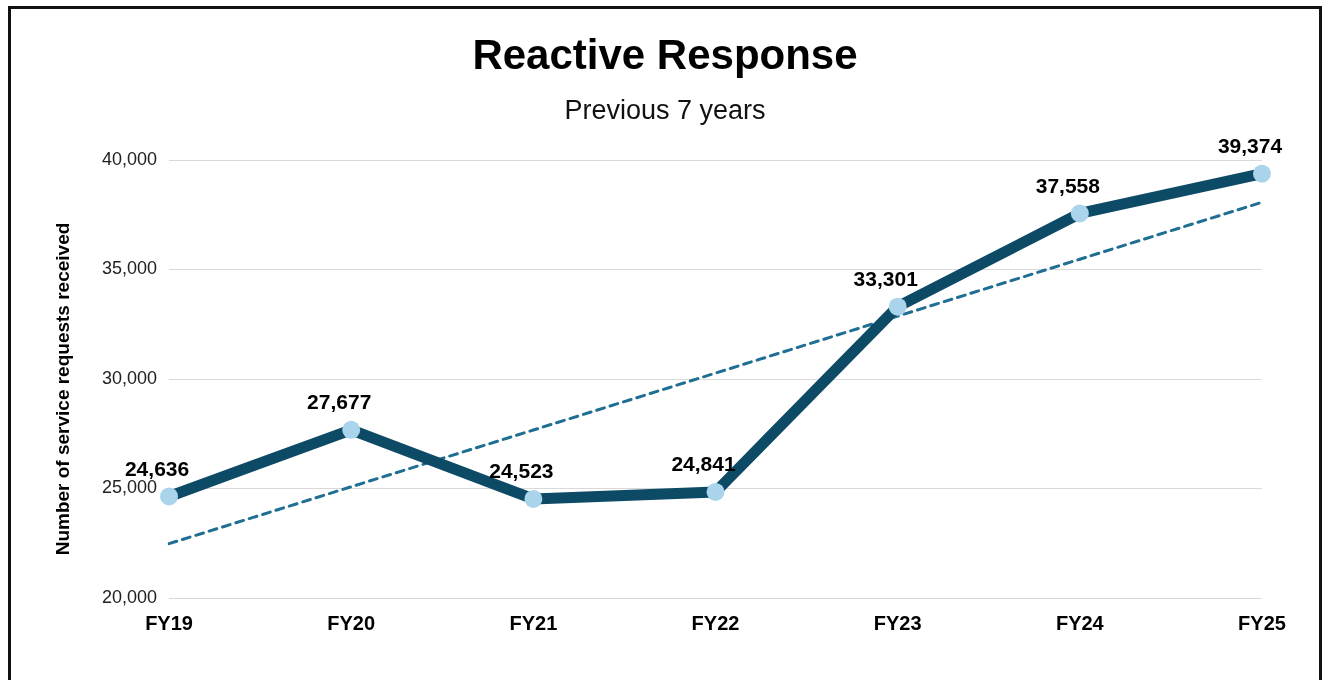  I want to click on x-tick-label: FY21, so click(533, 622).